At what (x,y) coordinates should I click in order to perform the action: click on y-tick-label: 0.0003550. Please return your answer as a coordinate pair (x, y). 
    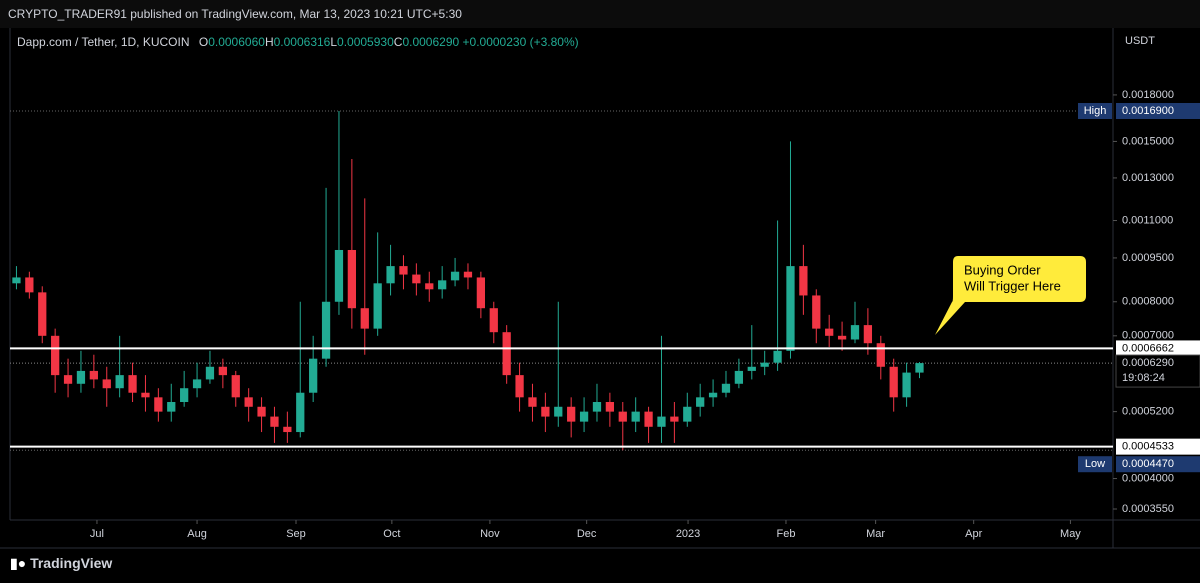
    Looking at the image, I should click on (1148, 509).